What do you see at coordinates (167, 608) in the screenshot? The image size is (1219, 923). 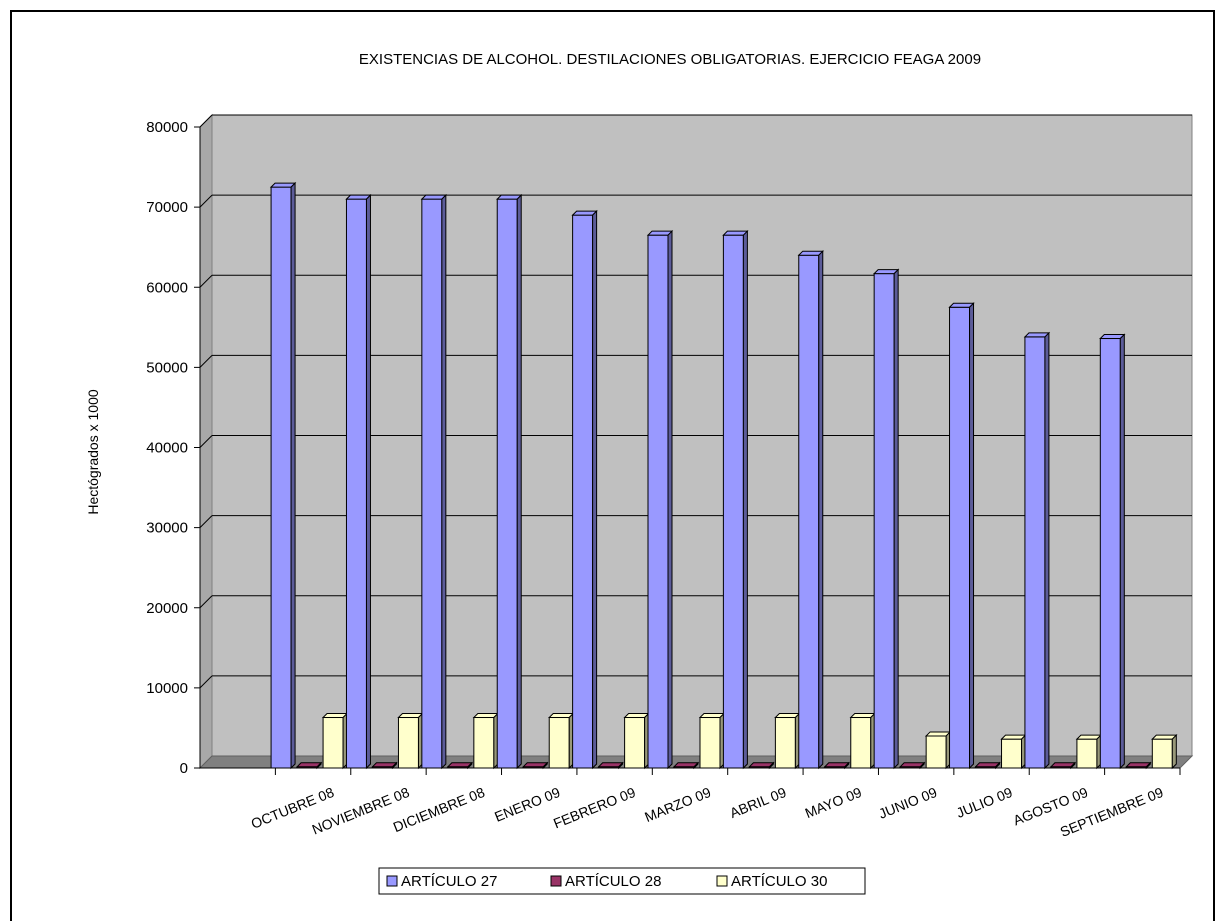 I see `y-tick-label: 20000` at bounding box center [167, 608].